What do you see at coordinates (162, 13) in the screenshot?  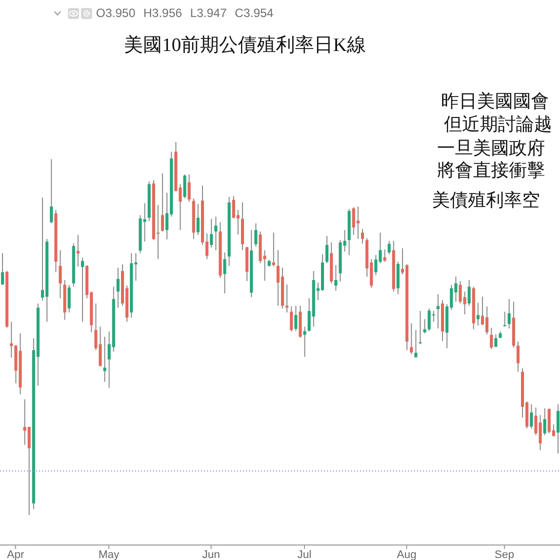 I see `text: H3.956` at bounding box center [162, 13].